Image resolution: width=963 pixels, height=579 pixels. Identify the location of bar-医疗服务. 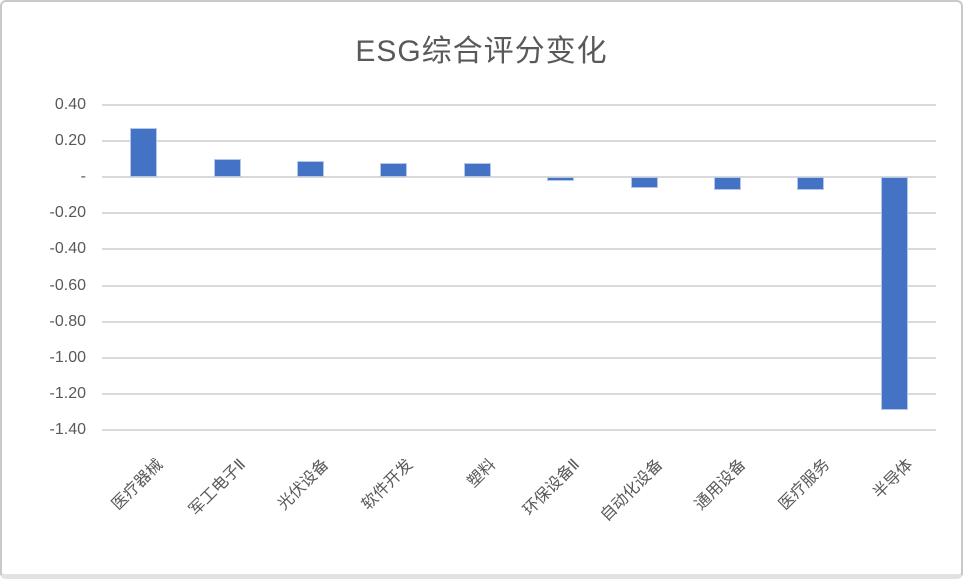
(811, 183).